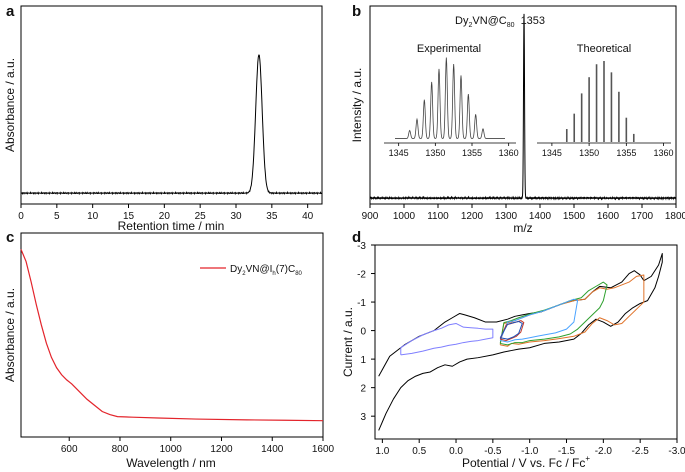  Describe the element at coordinates (198, 446) in the screenshot. I see `x-axis-ticks: 600 800 1000 1200 1400 1600` at that location.